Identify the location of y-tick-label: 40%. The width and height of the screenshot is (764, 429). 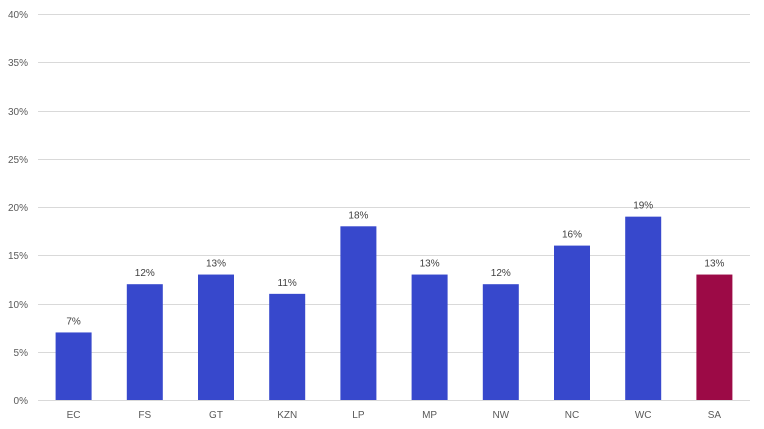
(18, 15).